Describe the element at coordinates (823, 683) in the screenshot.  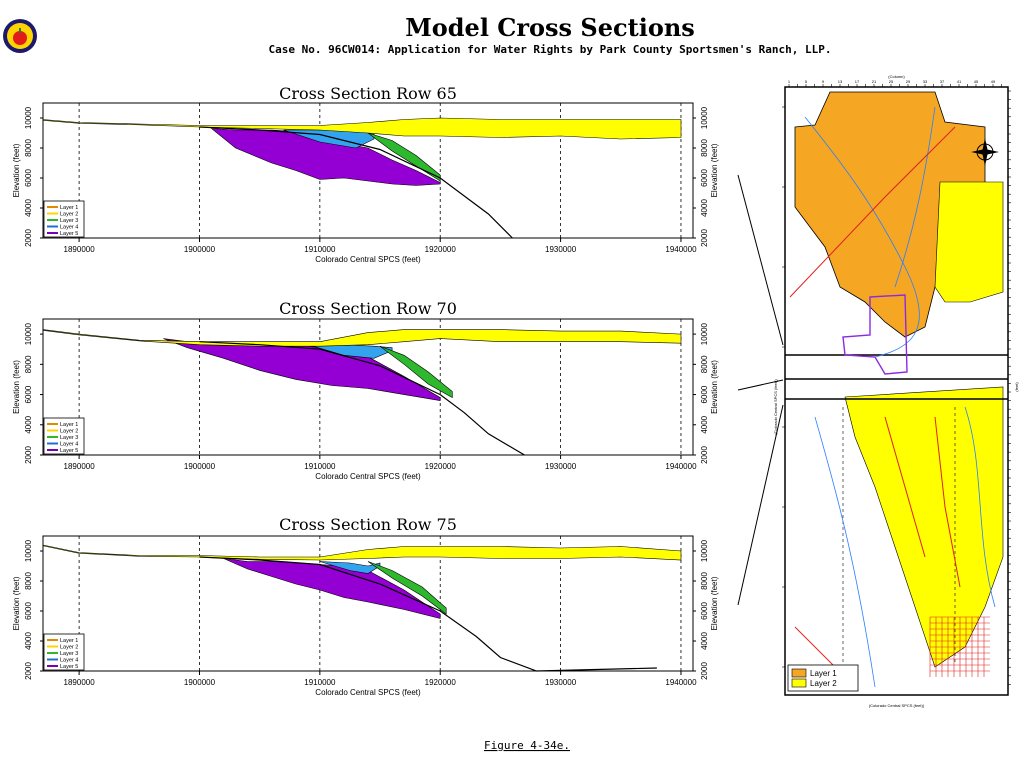
I see `map-legend-label: Layer 2` at that location.